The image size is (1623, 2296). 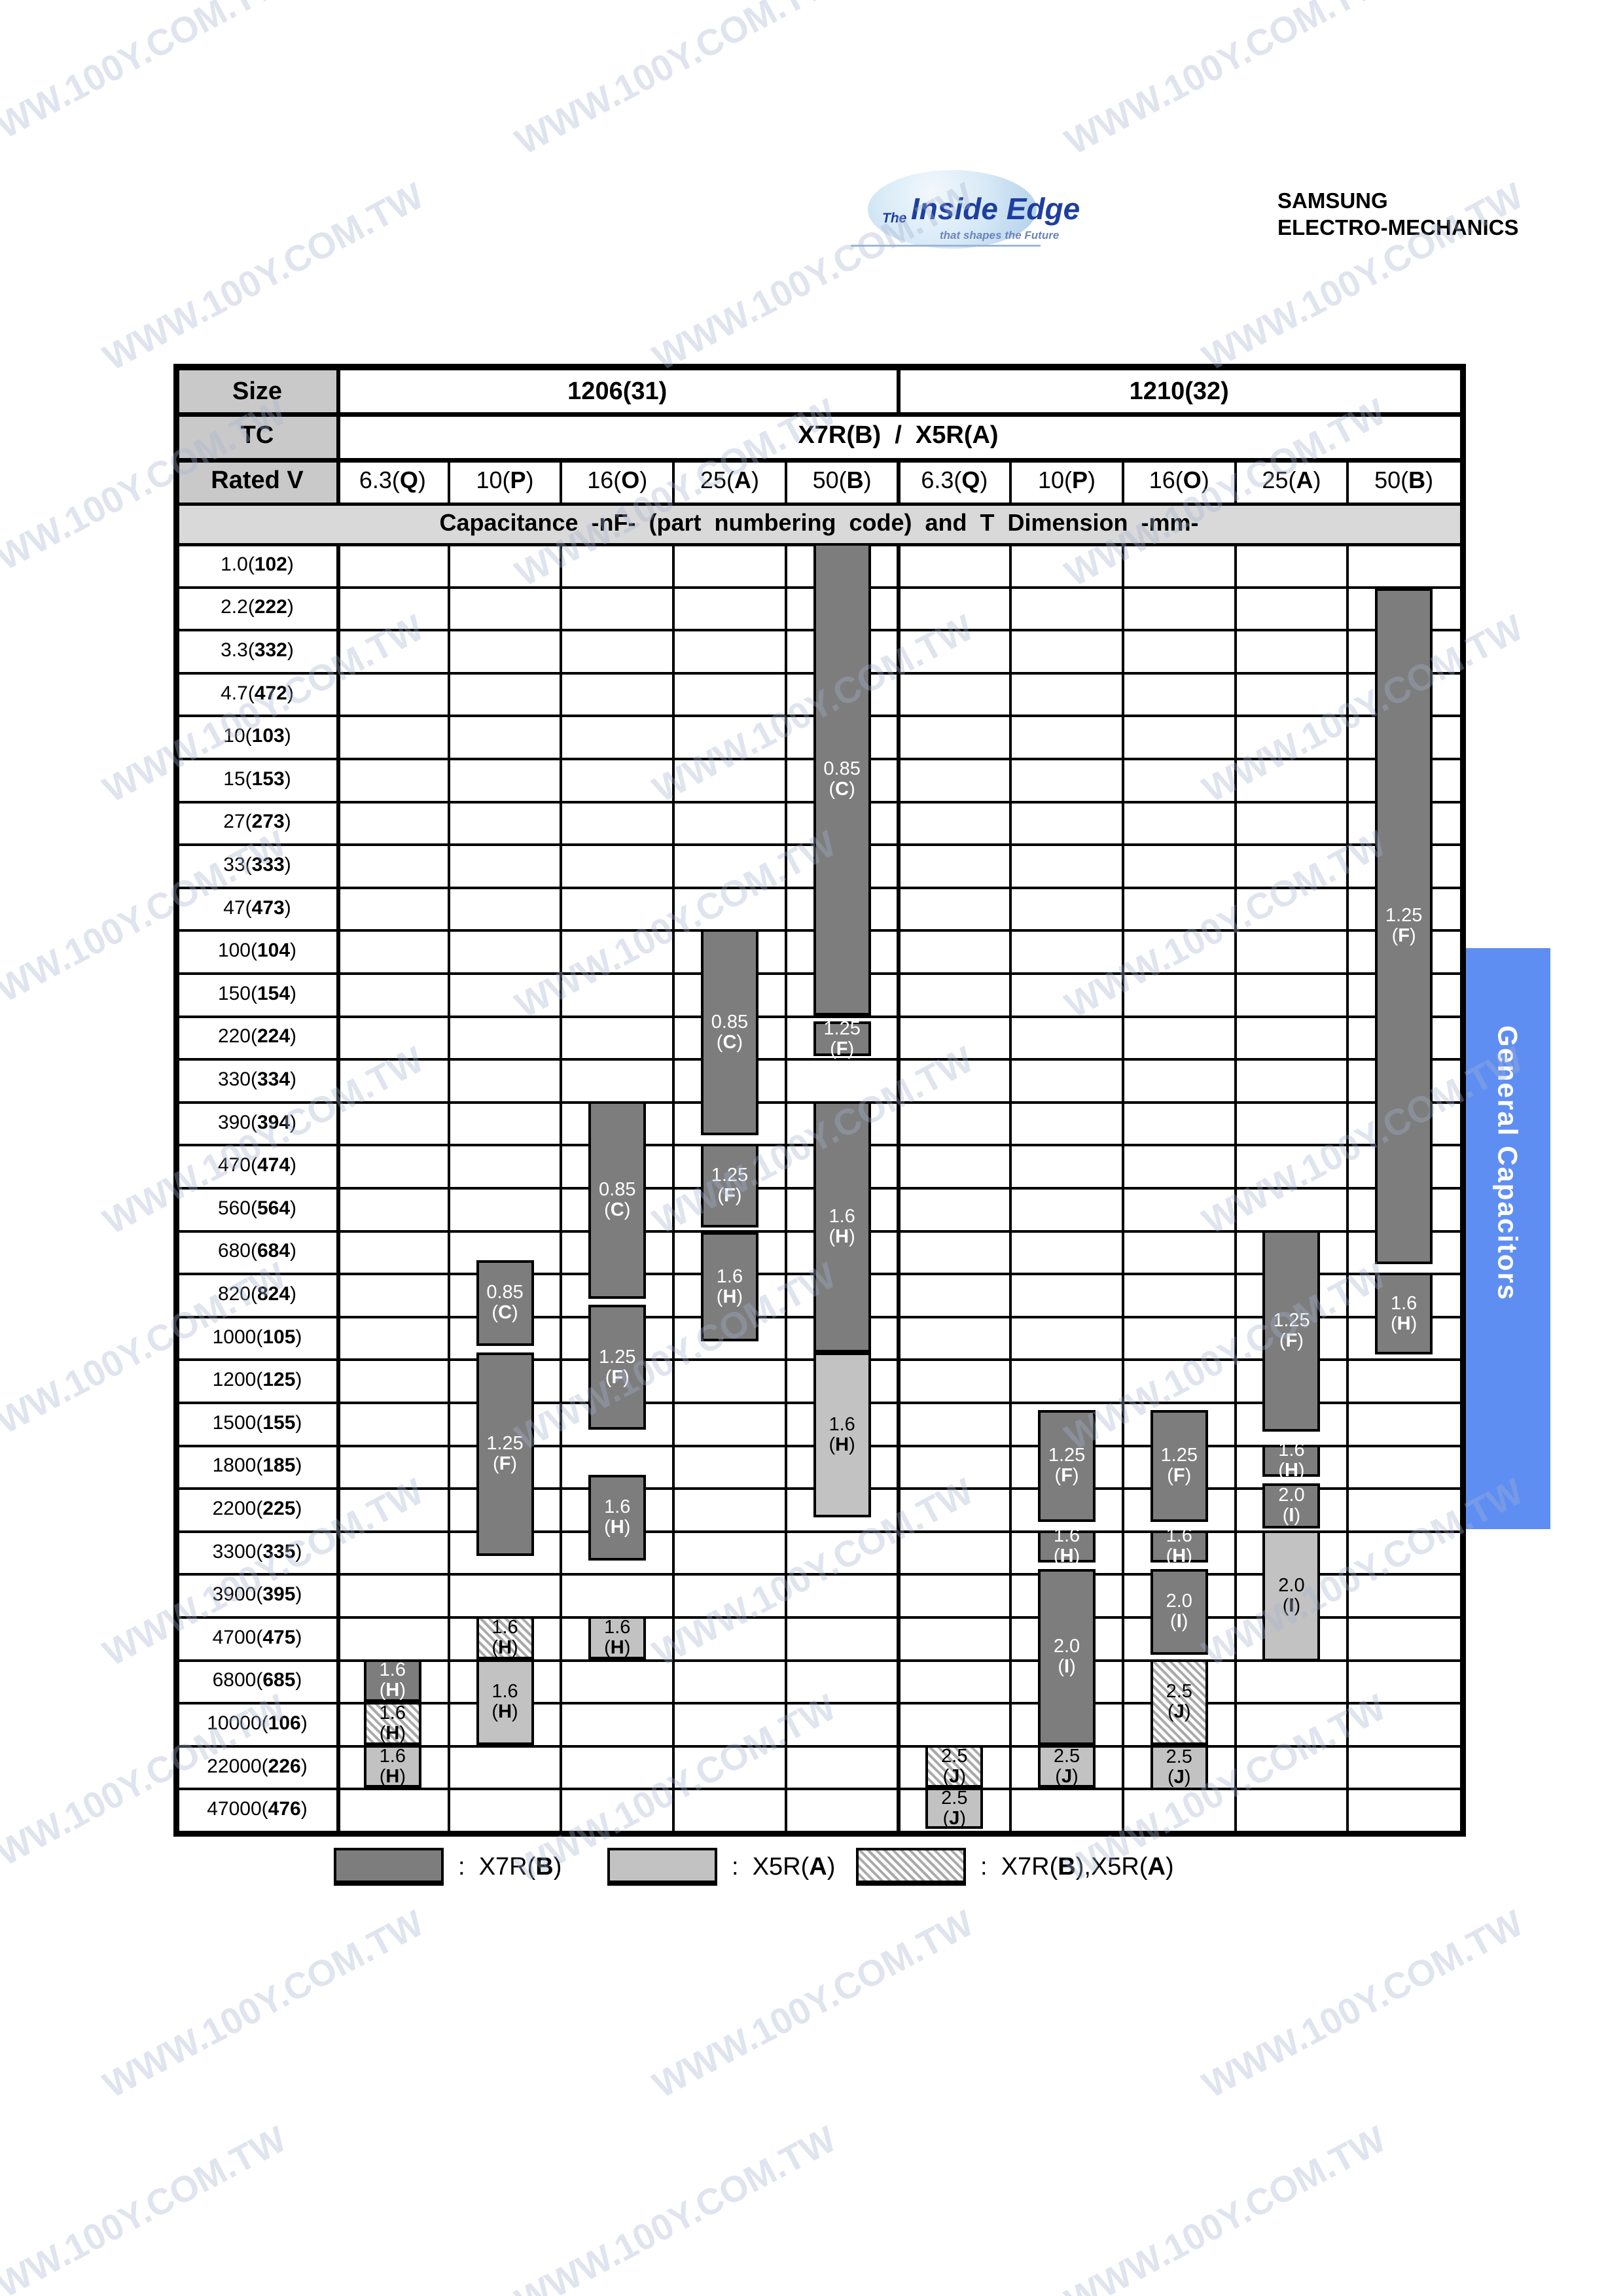 I want to click on bar-1.25-F-col1: 1.25 (F), so click(x=505, y=1454).